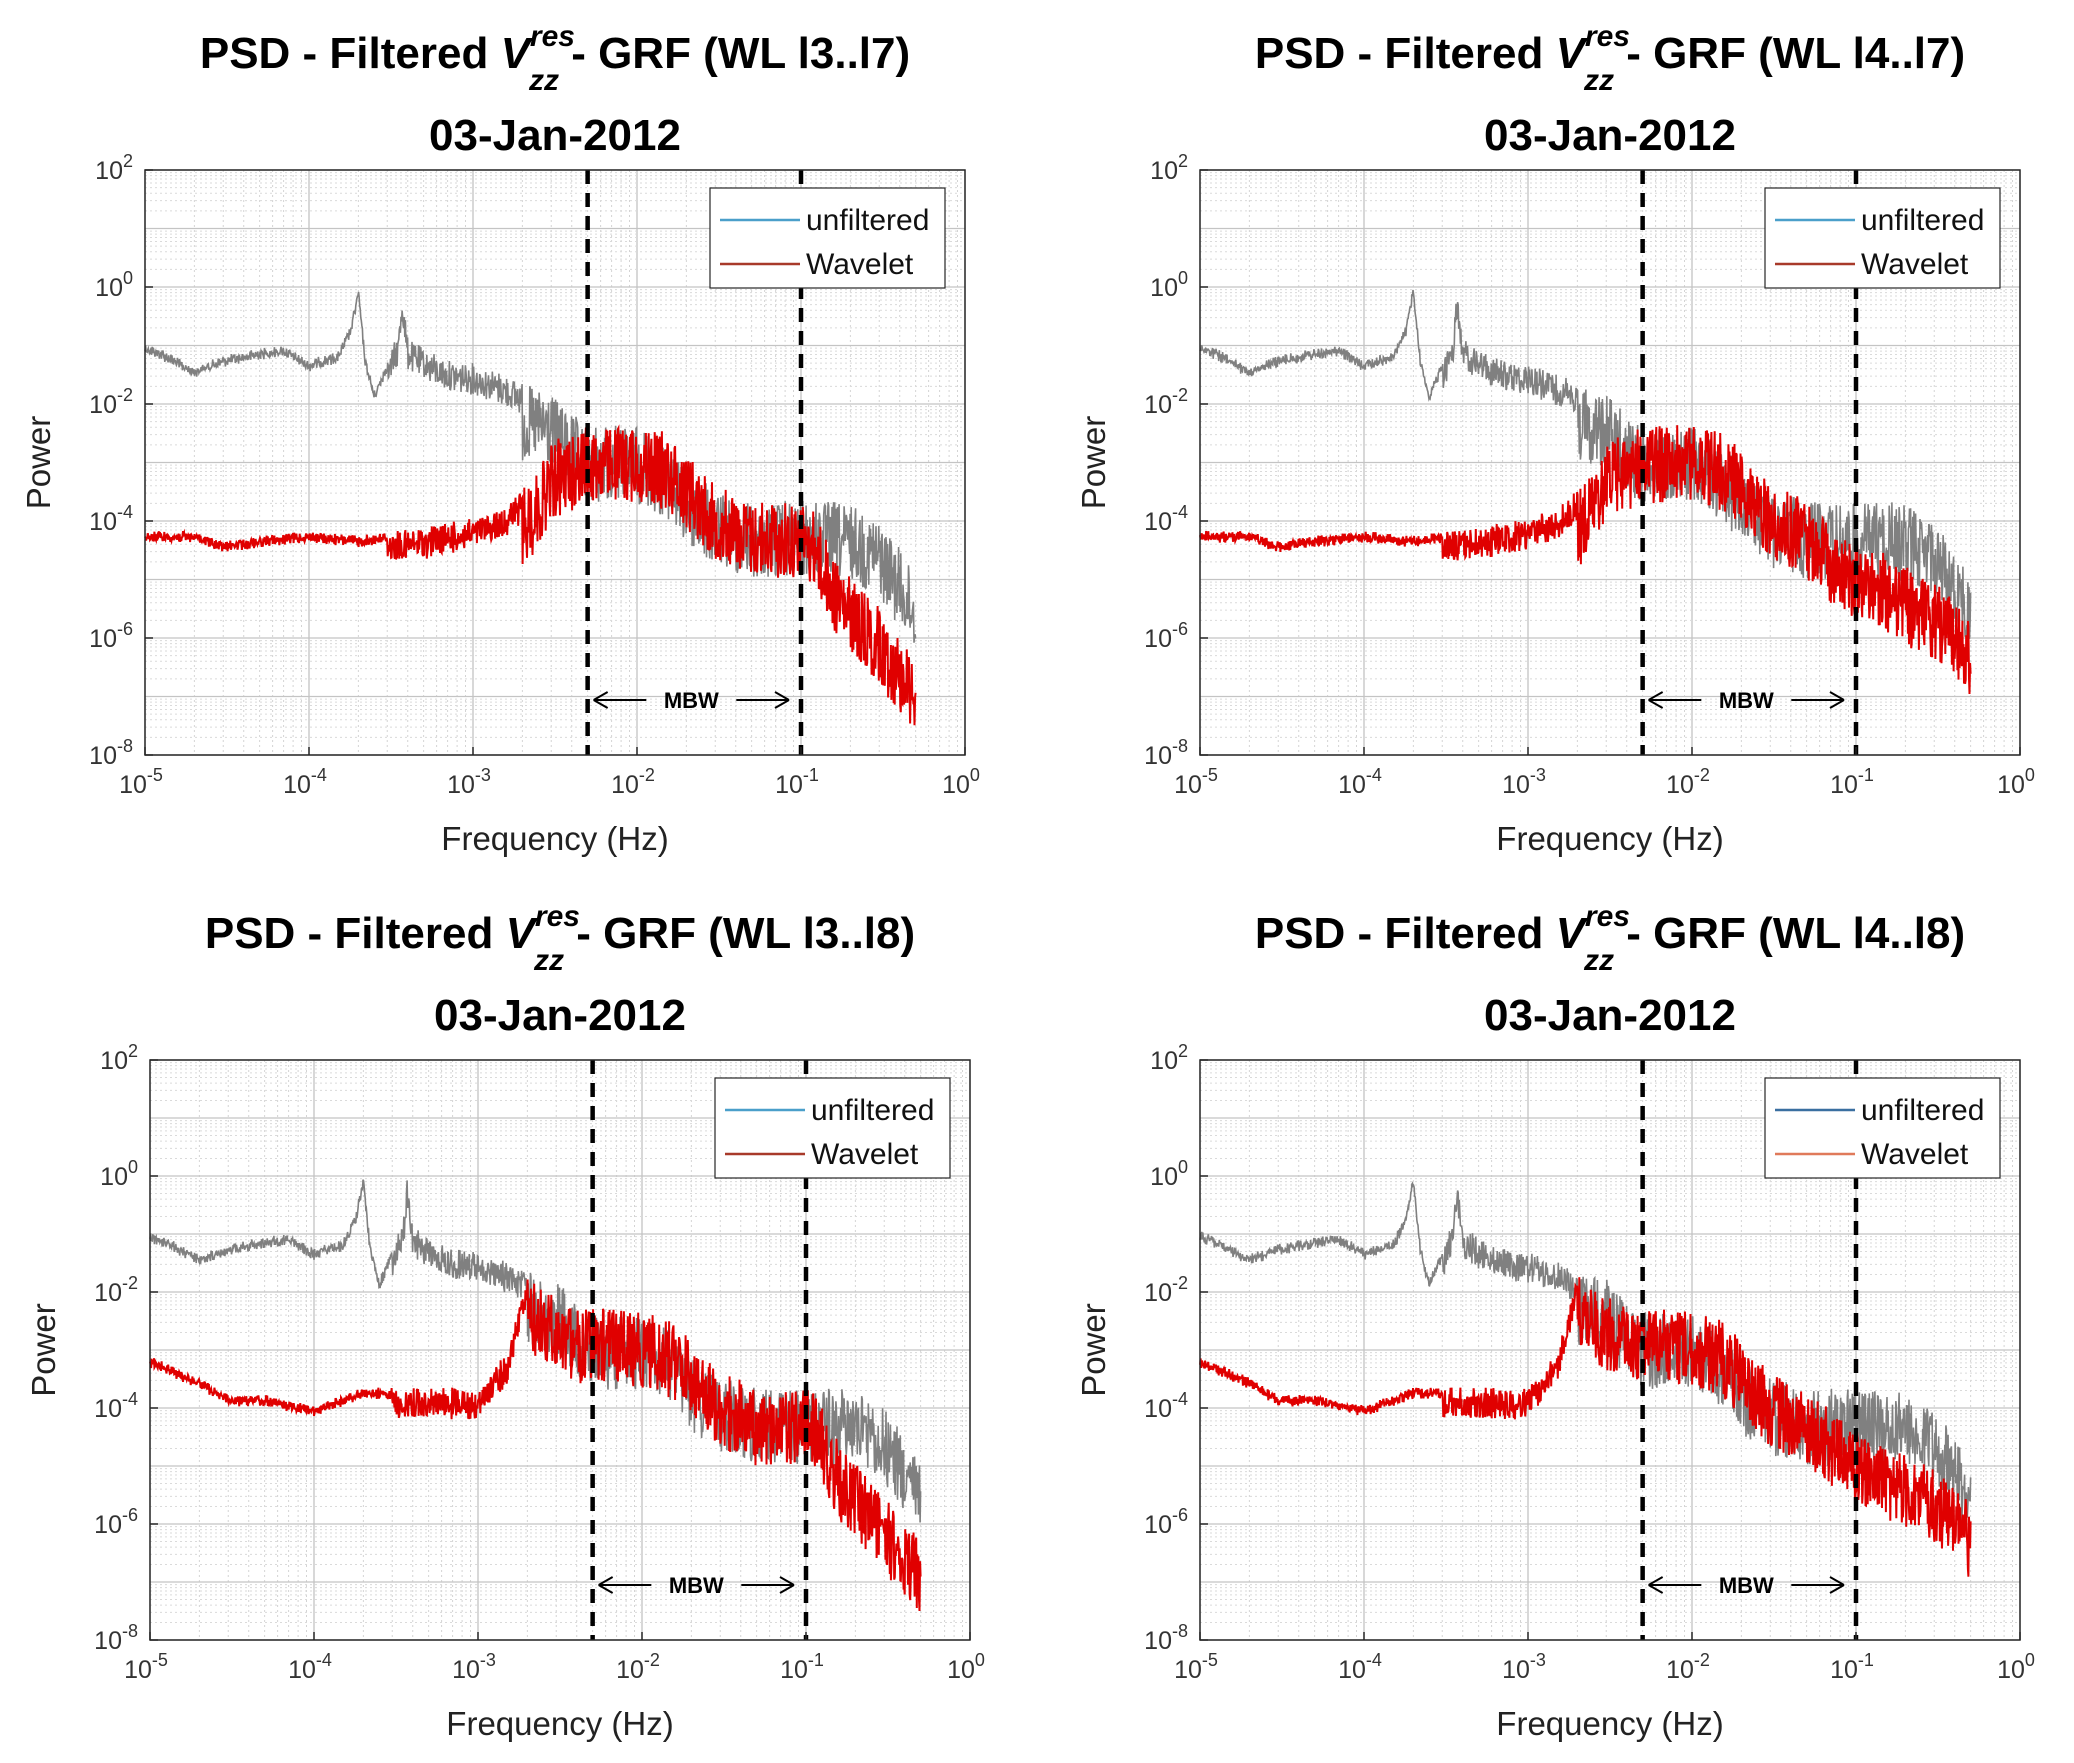 The width and height of the screenshot is (2074, 1763). What do you see at coordinates (1610, 58) in the screenshot?
I see `chart-title: PSD - Filtered Vres zz - GRF (WL l4..l7)` at bounding box center [1610, 58].